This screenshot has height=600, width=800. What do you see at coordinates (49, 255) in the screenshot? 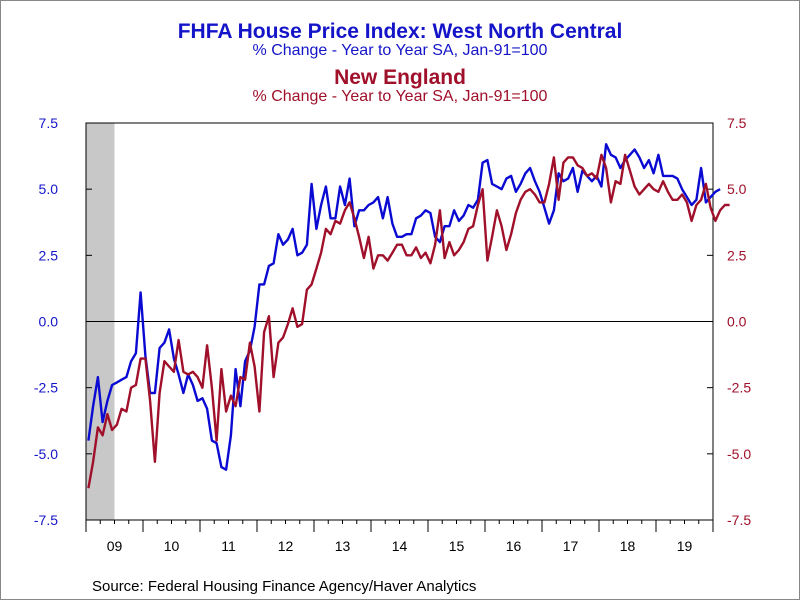
I see `y-left-tick-label: 2.5` at bounding box center [49, 255].